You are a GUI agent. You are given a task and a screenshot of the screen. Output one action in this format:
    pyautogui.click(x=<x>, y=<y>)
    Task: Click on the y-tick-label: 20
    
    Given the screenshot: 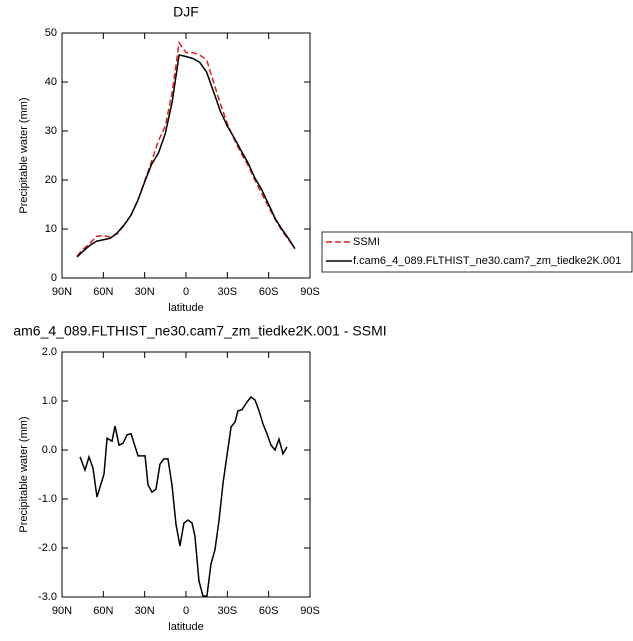 What is the action you would take?
    pyautogui.click(x=51, y=180)
    